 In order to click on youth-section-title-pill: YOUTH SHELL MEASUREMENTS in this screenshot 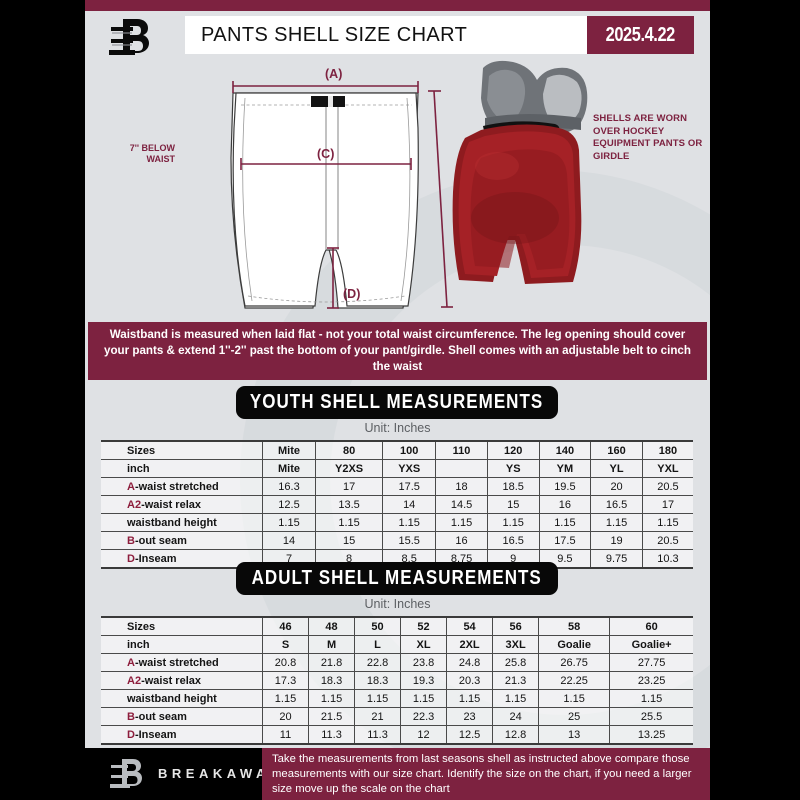, I will do `click(397, 402)`.